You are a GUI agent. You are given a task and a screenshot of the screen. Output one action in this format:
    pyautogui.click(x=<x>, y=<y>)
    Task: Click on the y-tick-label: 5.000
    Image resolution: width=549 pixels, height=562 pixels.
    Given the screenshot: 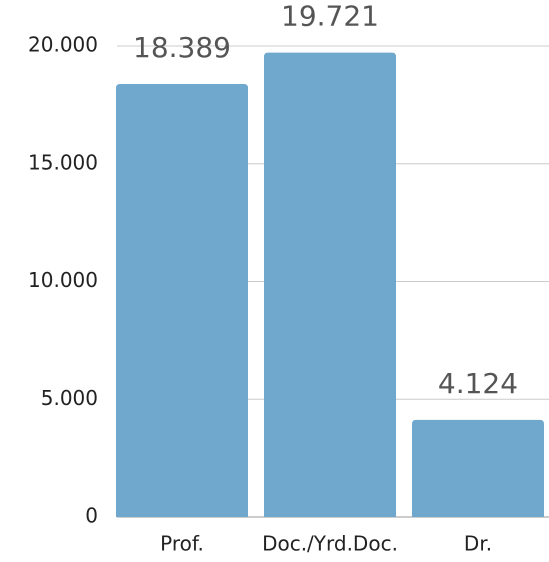 What is the action you would take?
    pyautogui.click(x=69, y=398)
    